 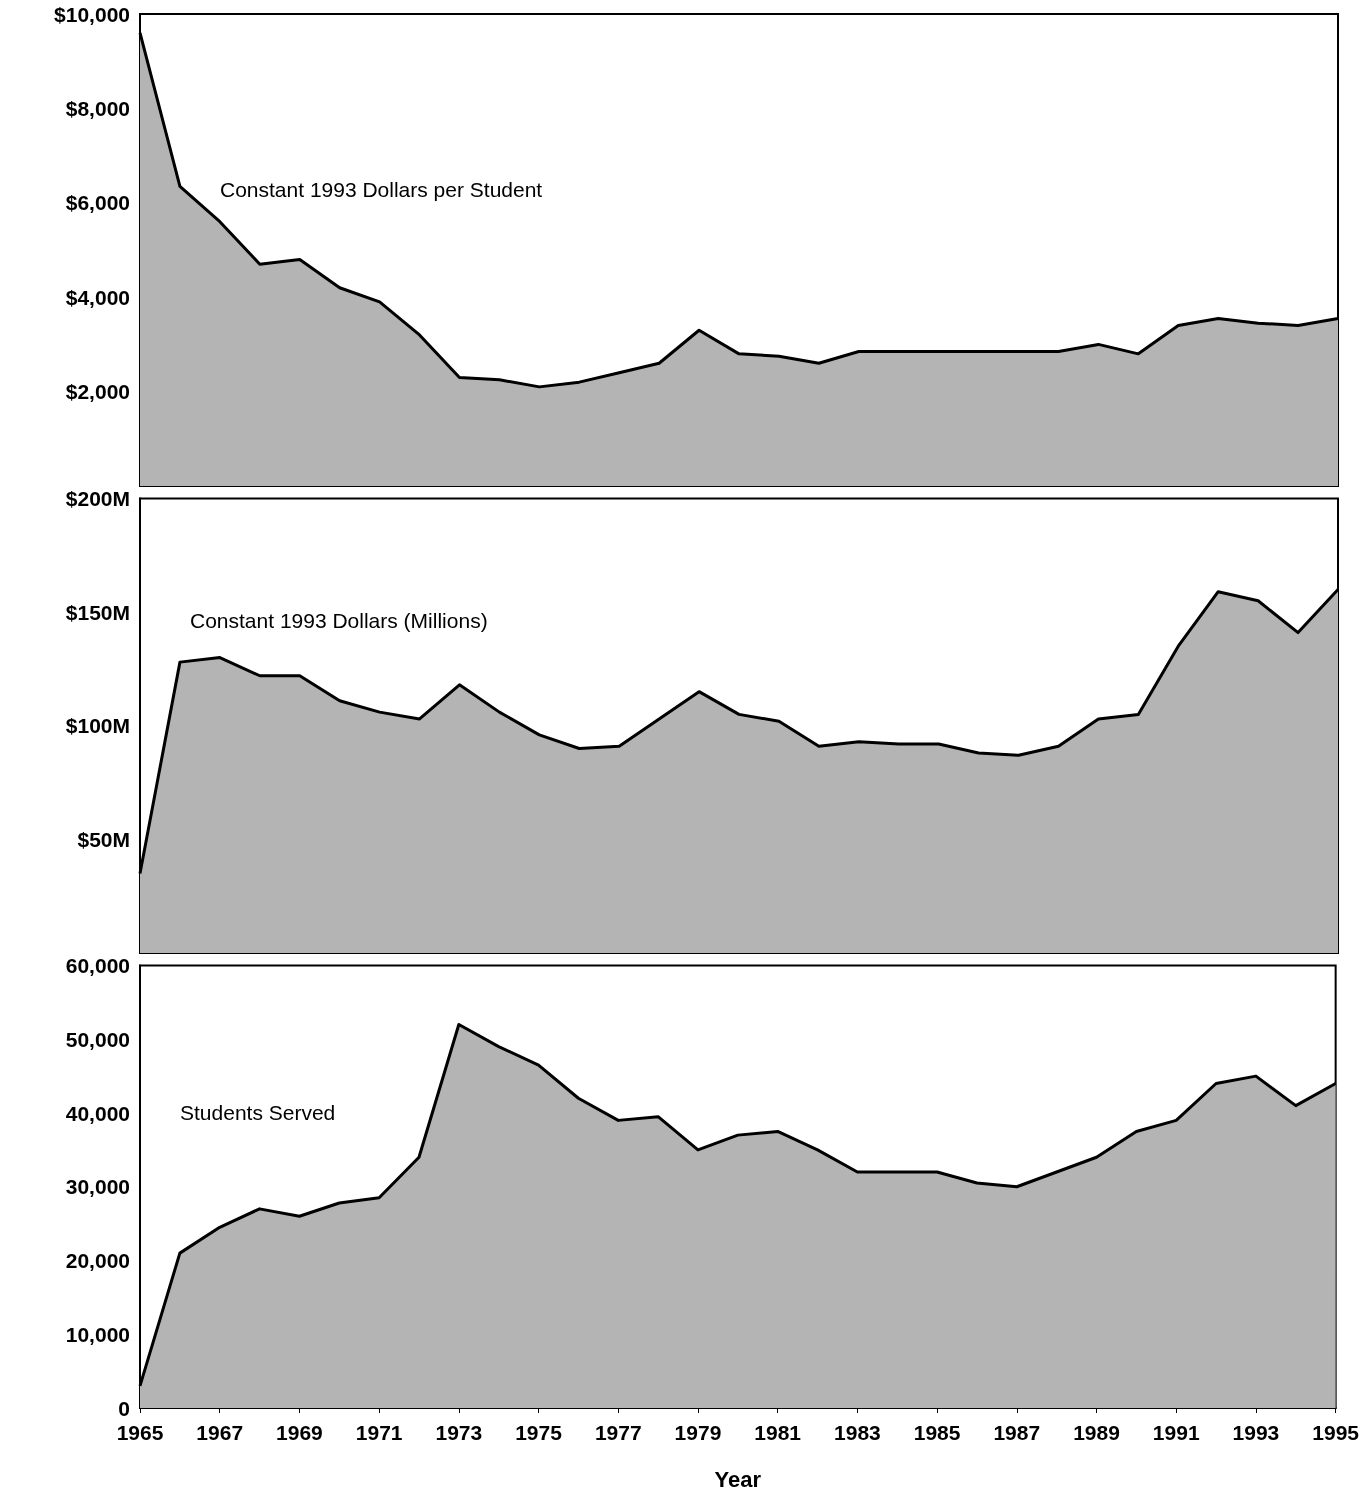 I want to click on y-tick-label: $200M, so click(x=97, y=498).